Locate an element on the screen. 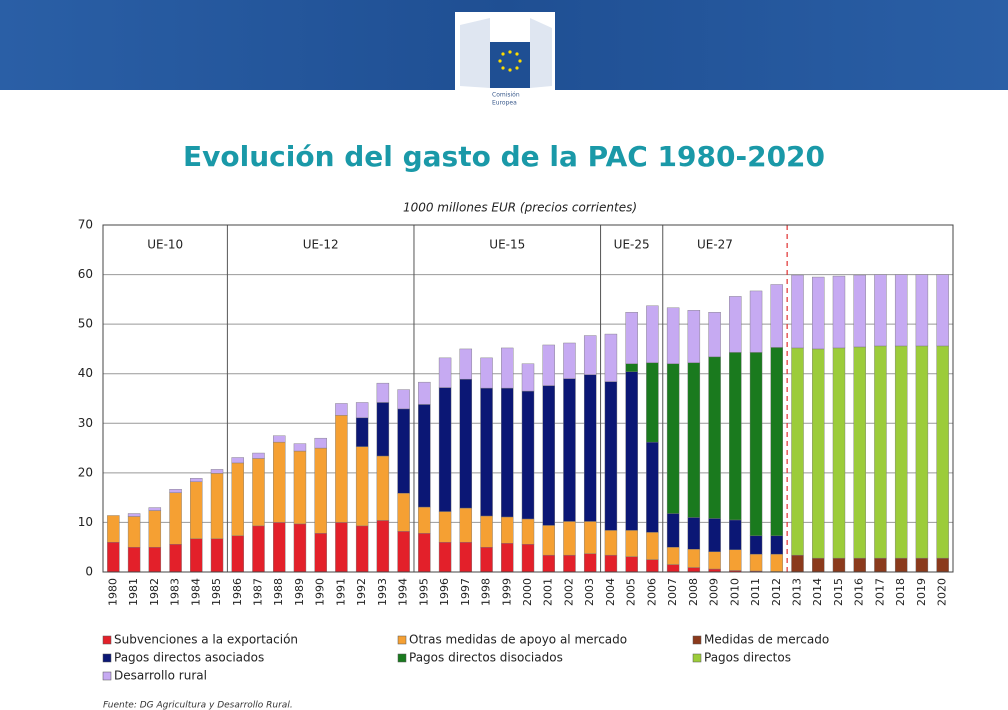  subtitle: 1000 millones EUR (precios corrientes) is located at coordinates (520, 208).